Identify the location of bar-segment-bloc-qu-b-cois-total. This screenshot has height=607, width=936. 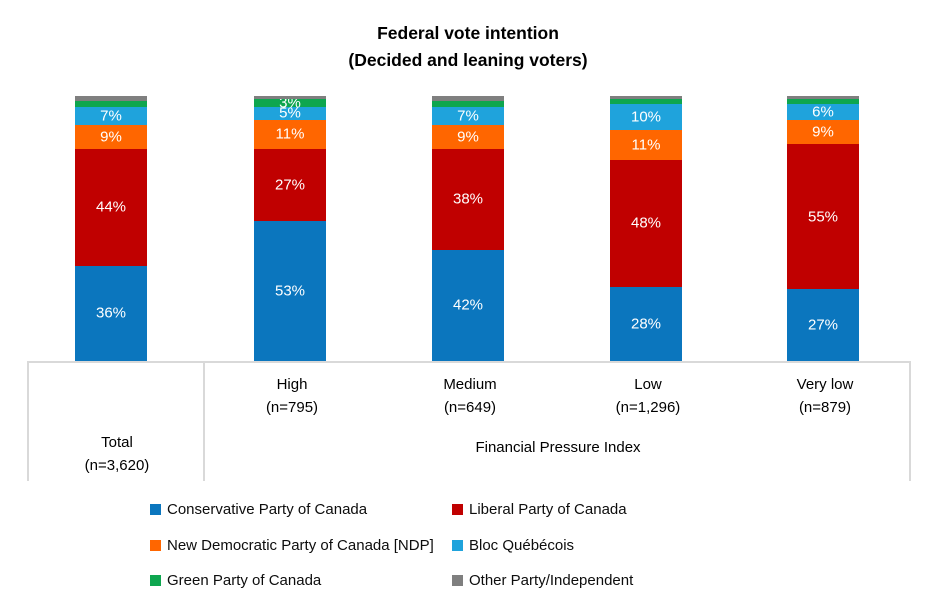
(111, 116).